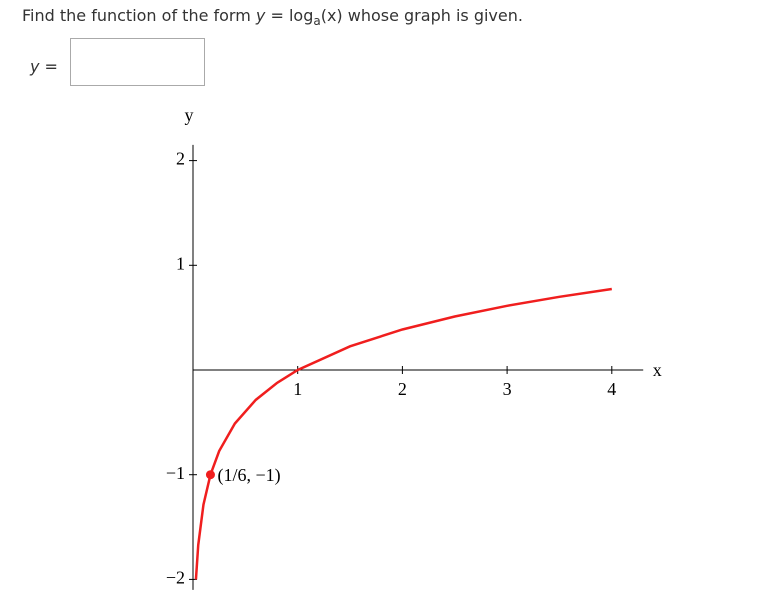 The image size is (775, 598). I want to click on answer-var: y, so click(35, 66).